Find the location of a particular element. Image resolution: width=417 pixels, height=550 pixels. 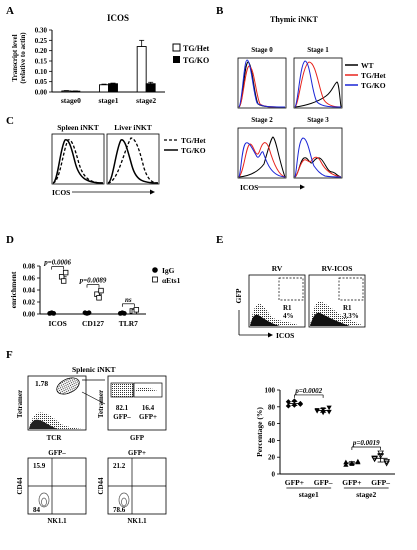

flow-gfppos-value: 16.4 is located at coordinates (148, 408).